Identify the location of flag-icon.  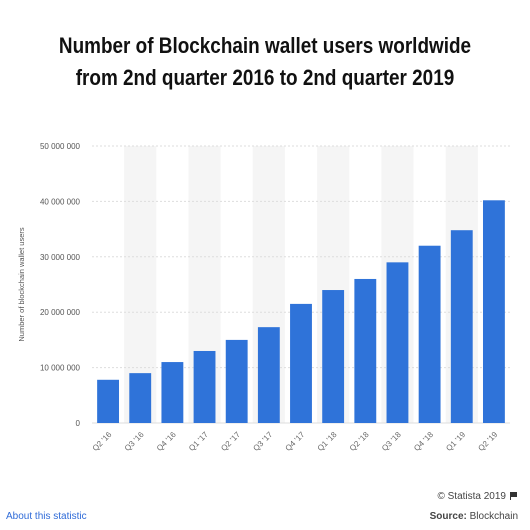
(514, 496).